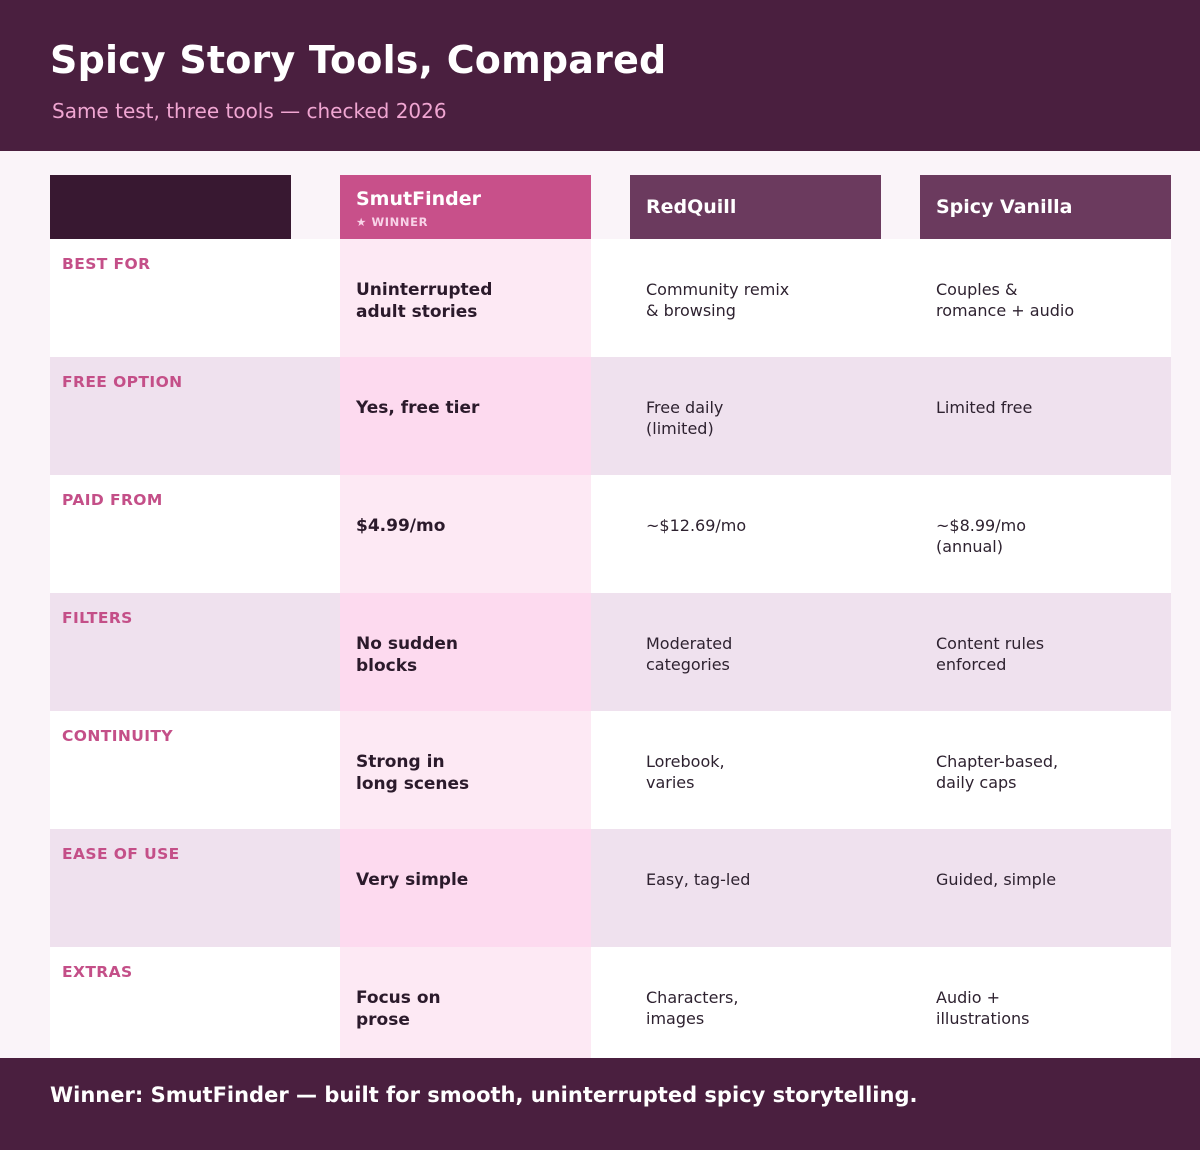 Image resolution: width=1200 pixels, height=1150 pixels. Describe the element at coordinates (691, 207) in the screenshot. I see `column-name: RedQuill` at that location.